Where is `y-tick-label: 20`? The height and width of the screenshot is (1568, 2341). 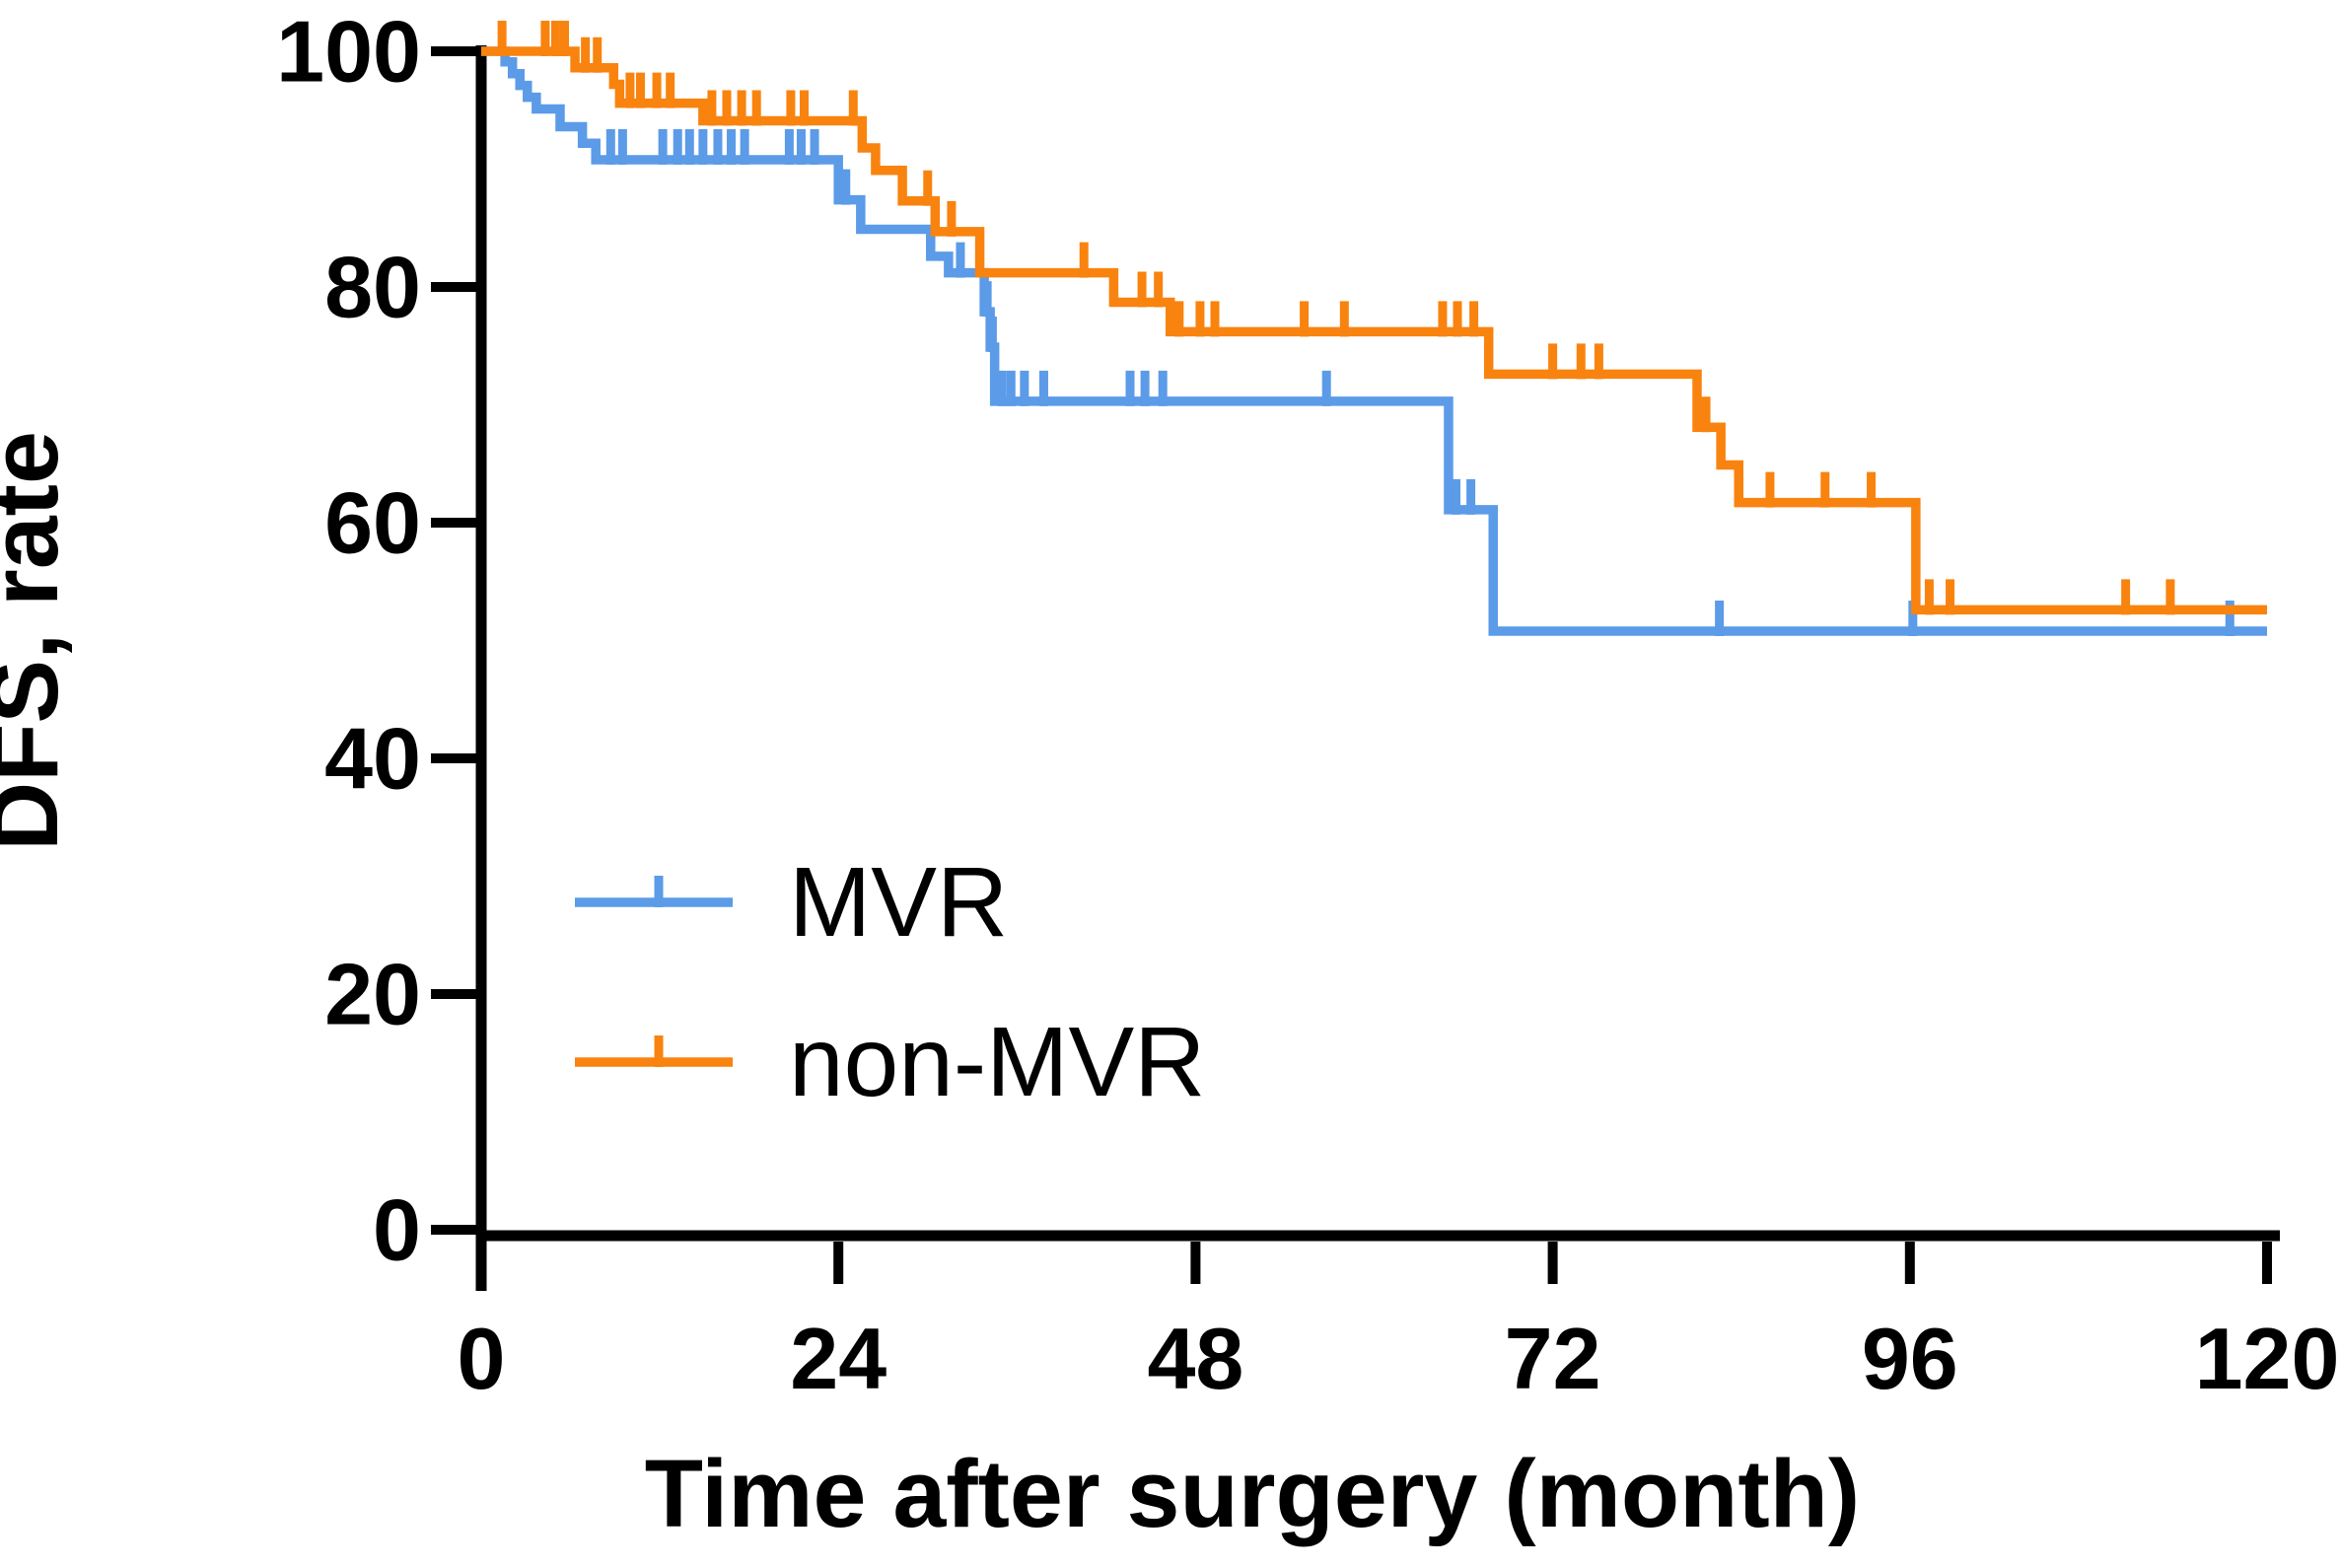
y-tick-label: 20 is located at coordinates (372, 994).